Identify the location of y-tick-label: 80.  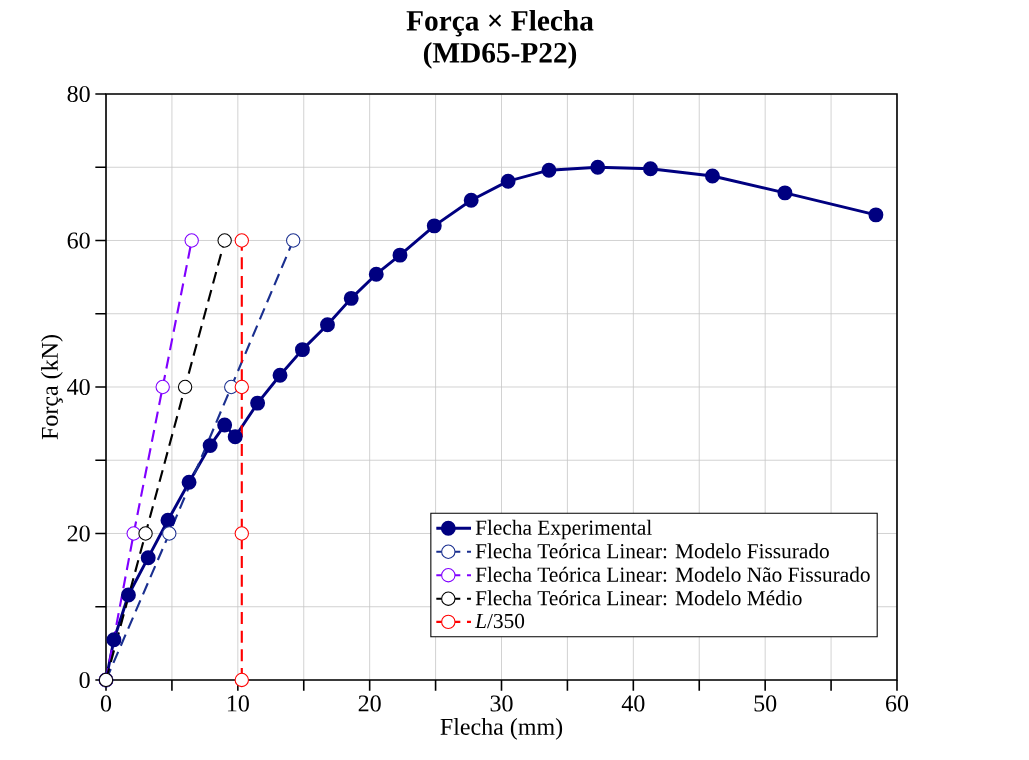
(78, 94).